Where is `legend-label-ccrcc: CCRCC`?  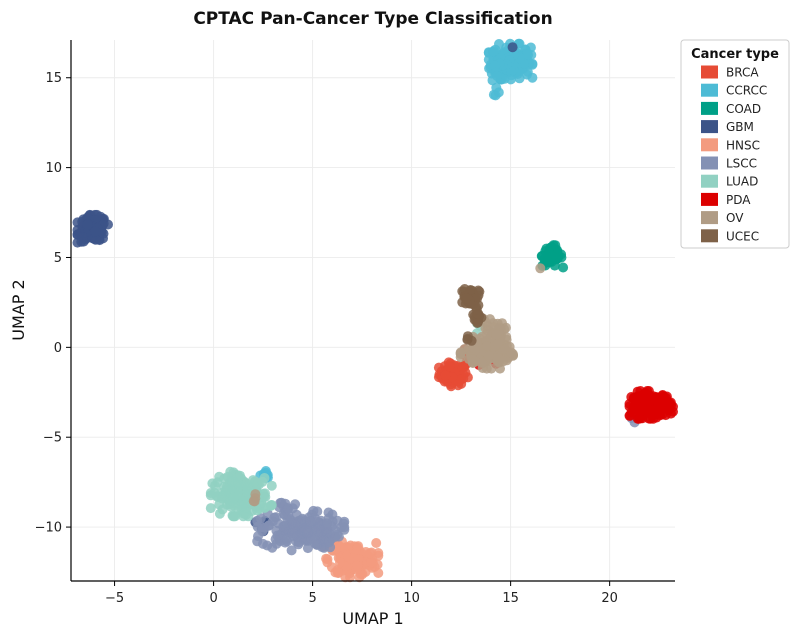
legend-label-ccrcc: CCRCC is located at coordinates (746, 91).